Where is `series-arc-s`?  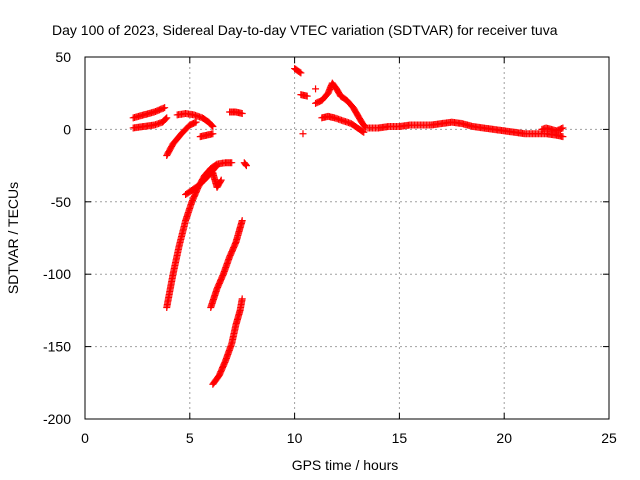
series-arc-s is located at coordinates (465, 129).